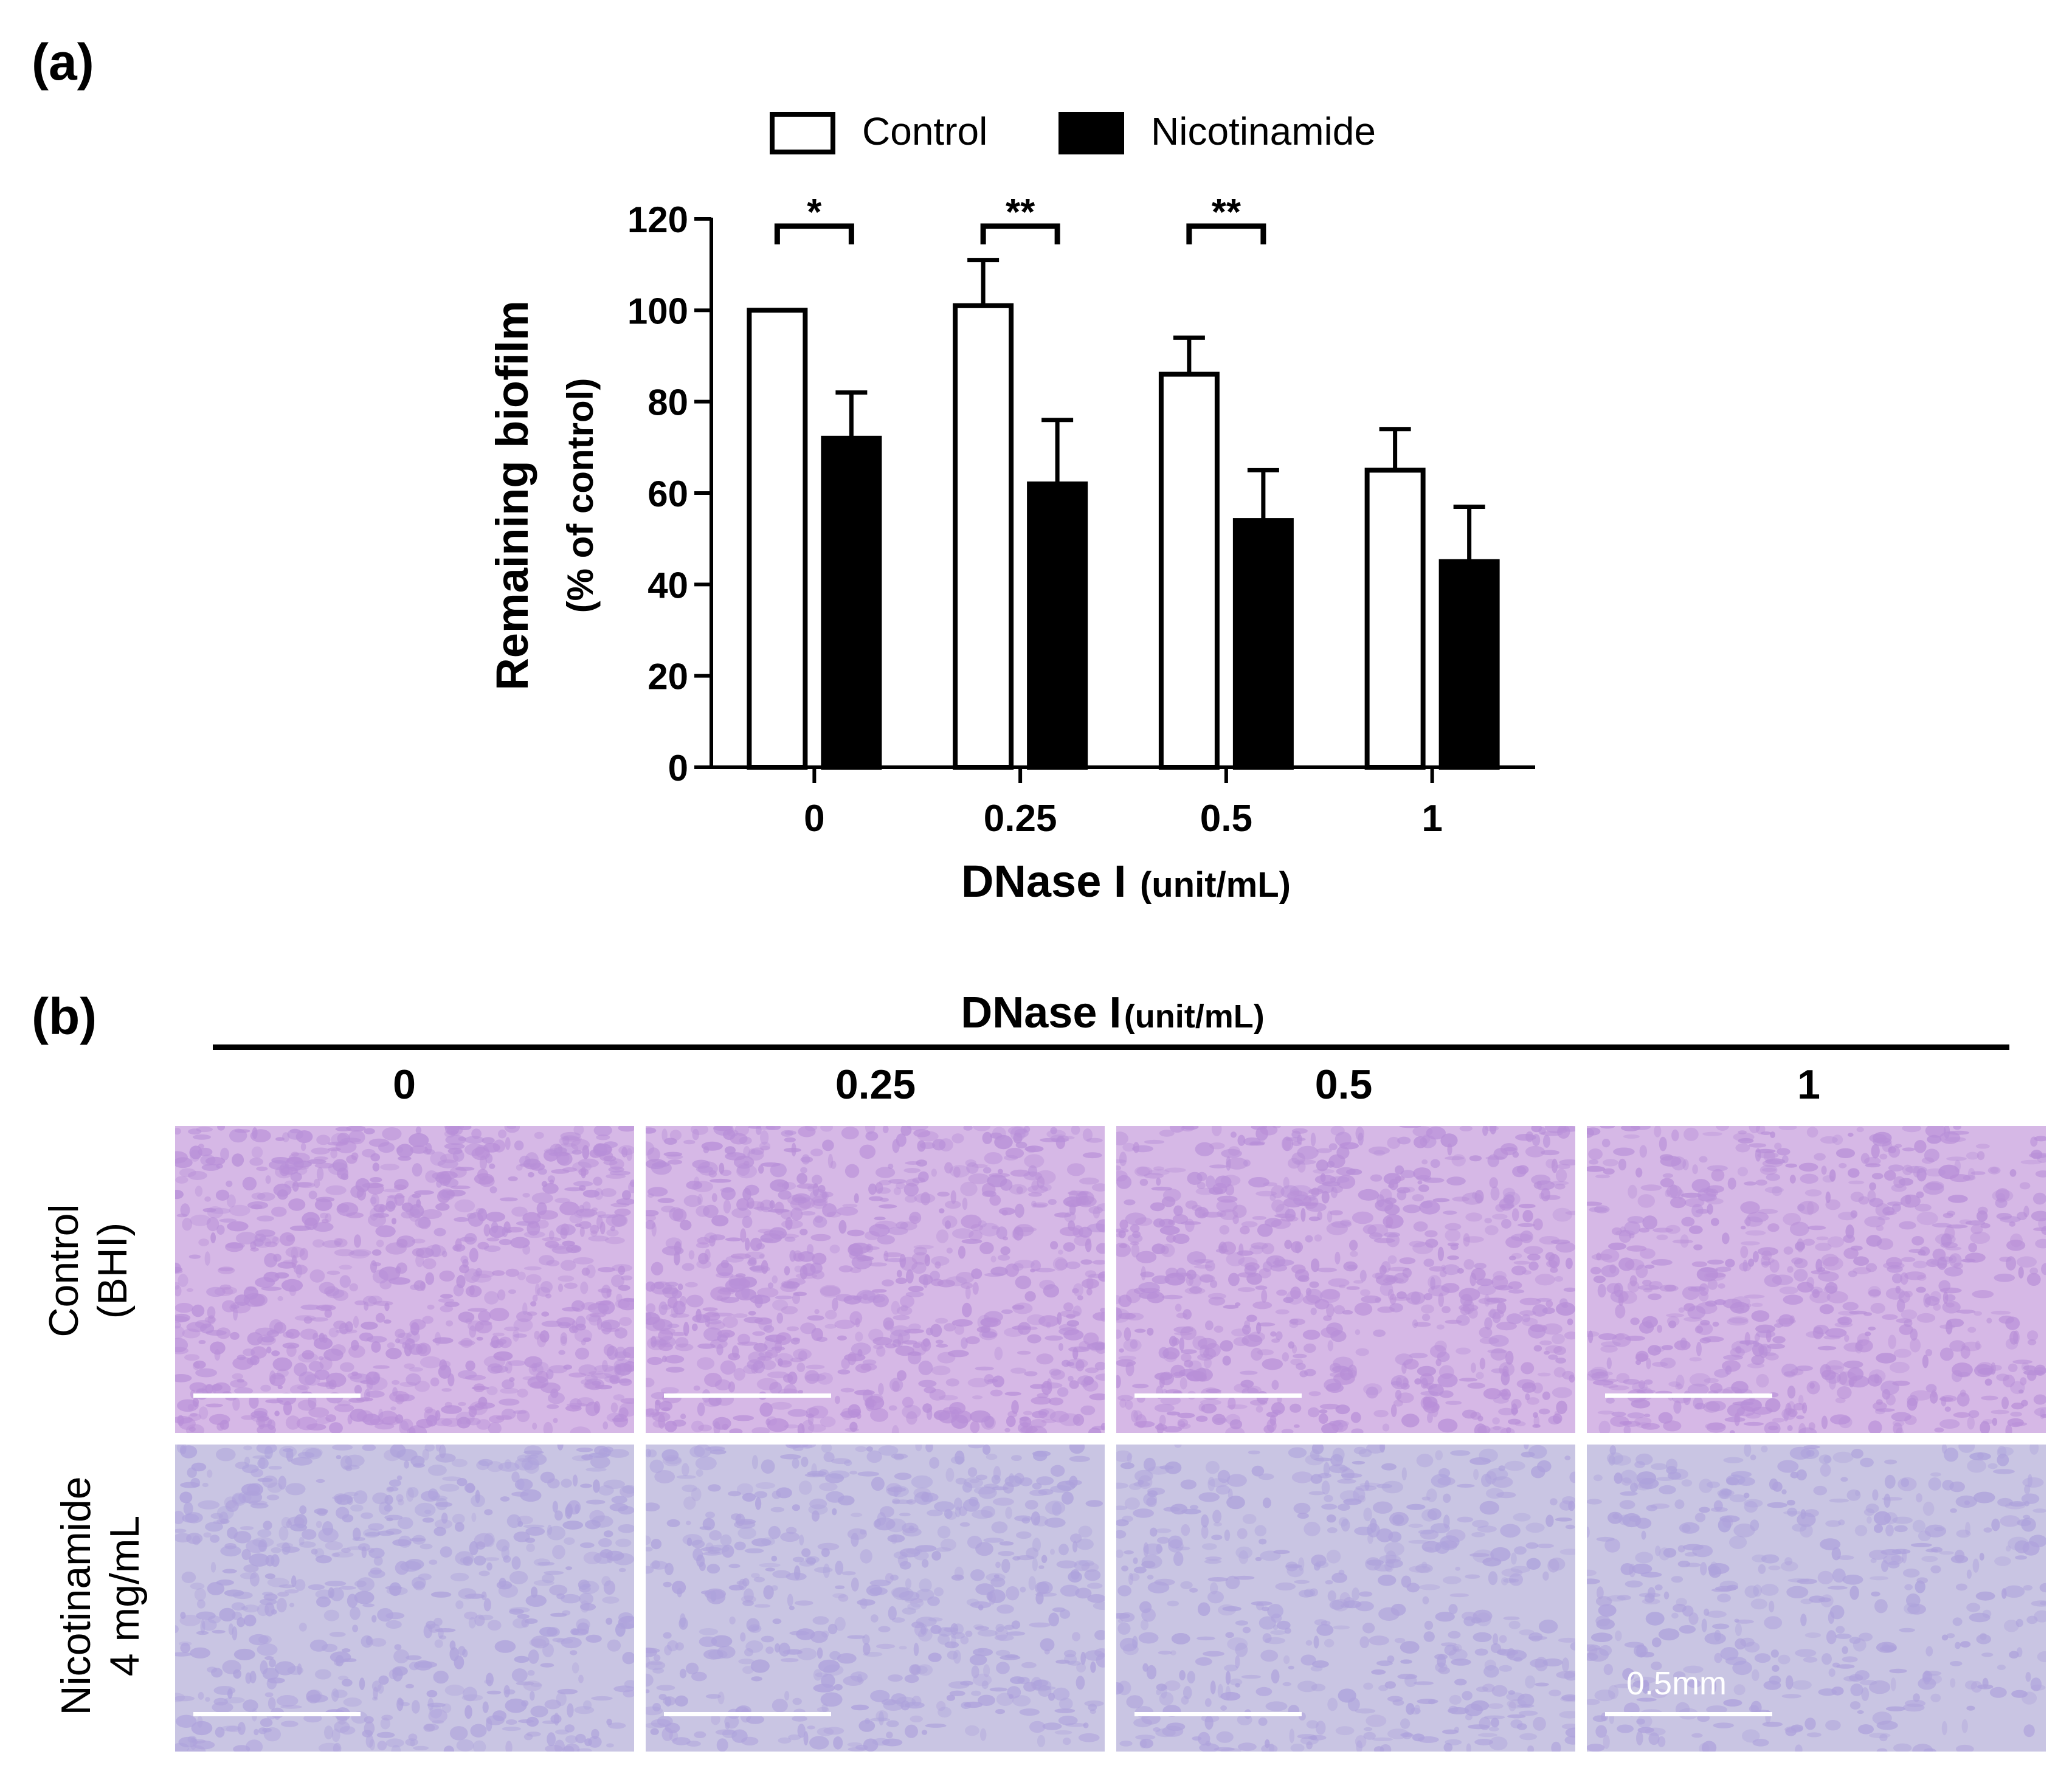  Describe the element at coordinates (1345, 1279) in the screenshot. I see `micrograph-r0-c2` at that location.